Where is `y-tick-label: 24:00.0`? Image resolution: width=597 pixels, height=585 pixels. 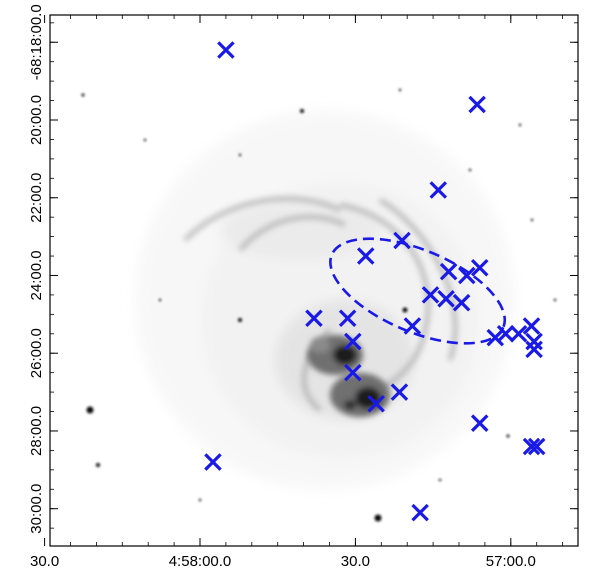
y-tick-label: 24:00.0 is located at coordinates (36, 275).